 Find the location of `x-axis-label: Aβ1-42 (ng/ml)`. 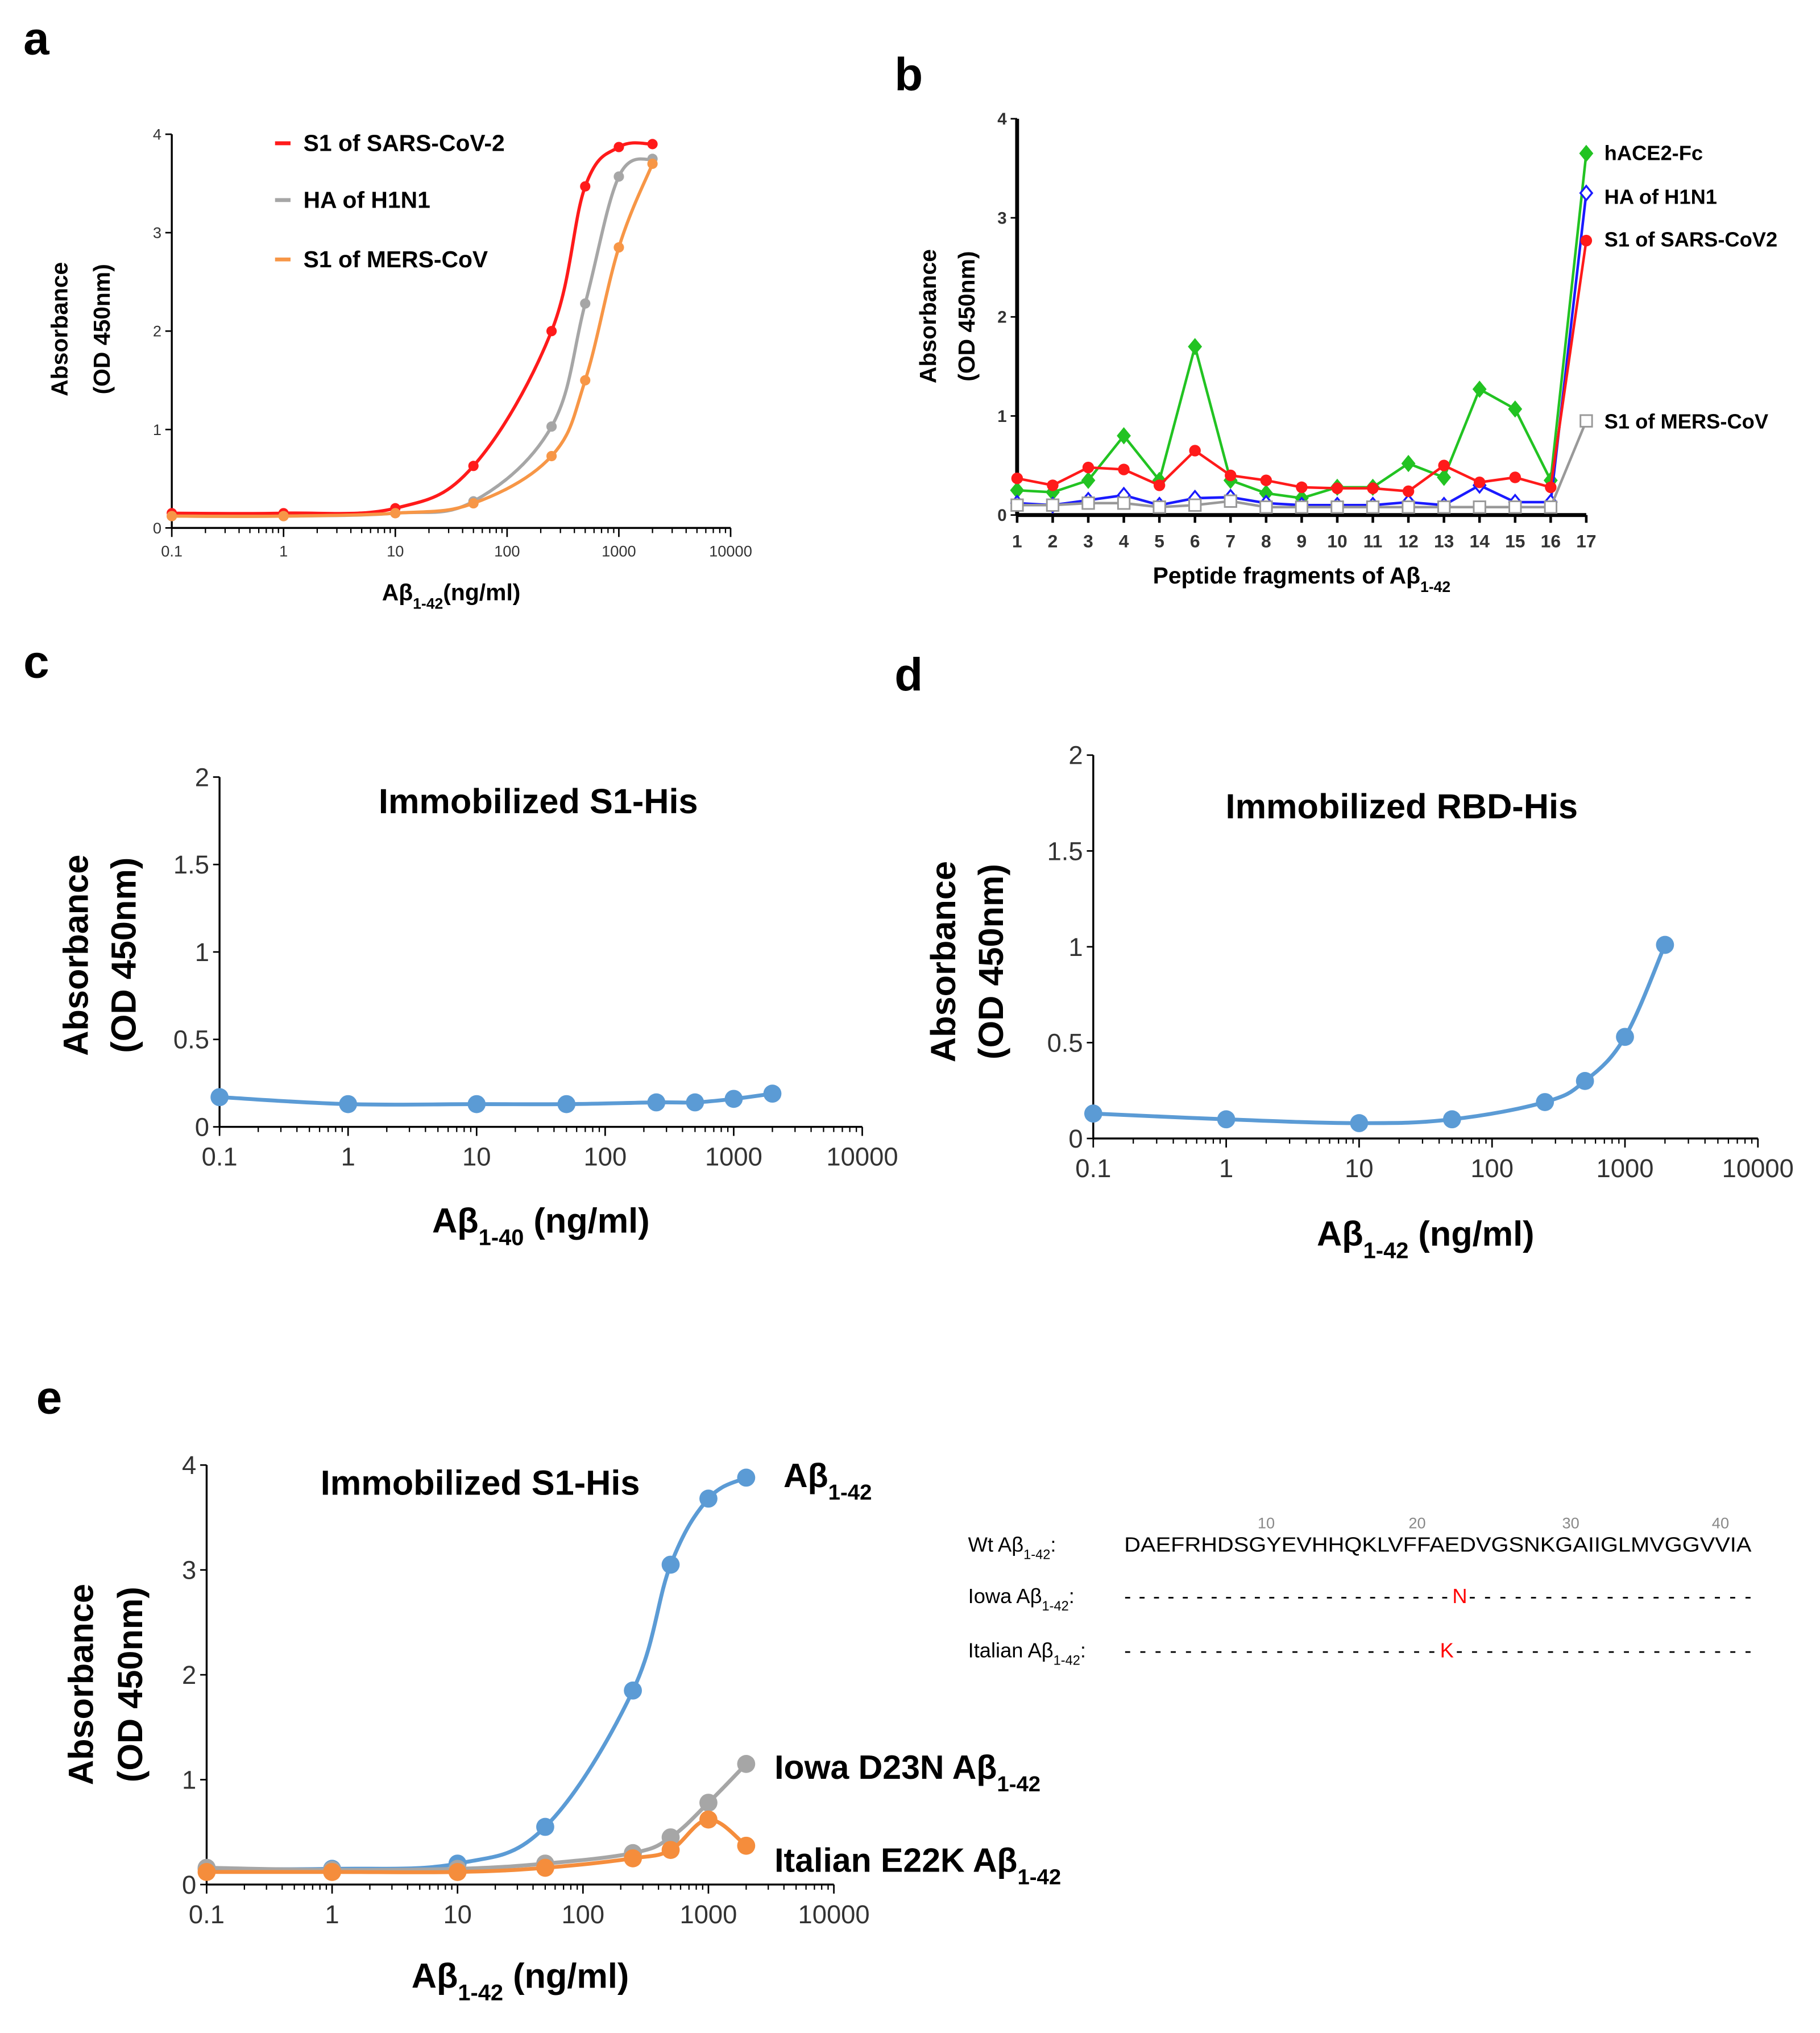

x-axis-label: Aβ1-42 (ng/ml) is located at coordinates (520, 1981).